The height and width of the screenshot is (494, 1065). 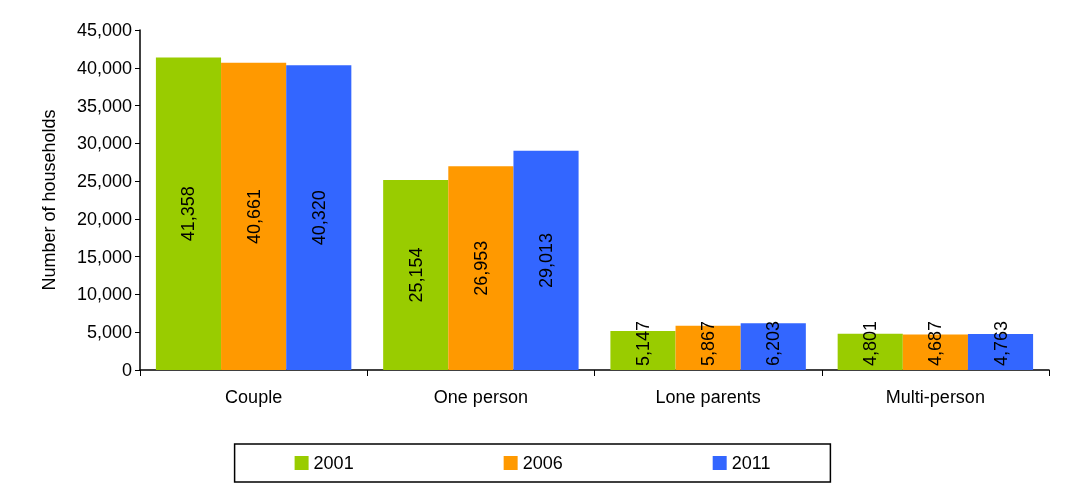 What do you see at coordinates (935, 343) in the screenshot?
I see `data-label: 4,687` at bounding box center [935, 343].